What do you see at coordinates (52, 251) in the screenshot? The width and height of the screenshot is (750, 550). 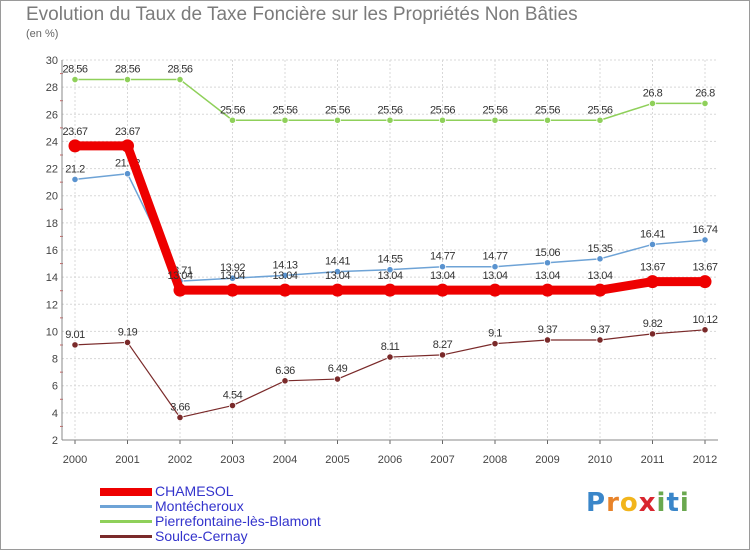 I see `y-tick-label: 16` at bounding box center [52, 251].